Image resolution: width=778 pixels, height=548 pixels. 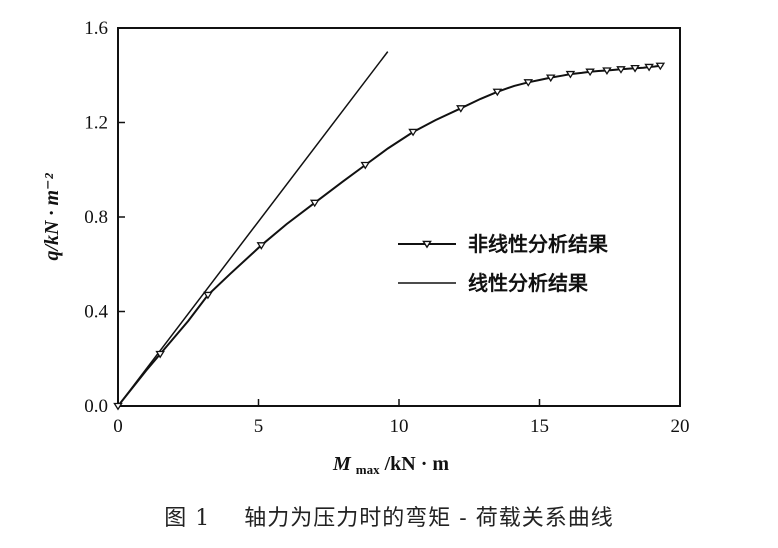 What do you see at coordinates (96, 217) in the screenshot?
I see `y-tick-label: 0.8` at bounding box center [96, 217].